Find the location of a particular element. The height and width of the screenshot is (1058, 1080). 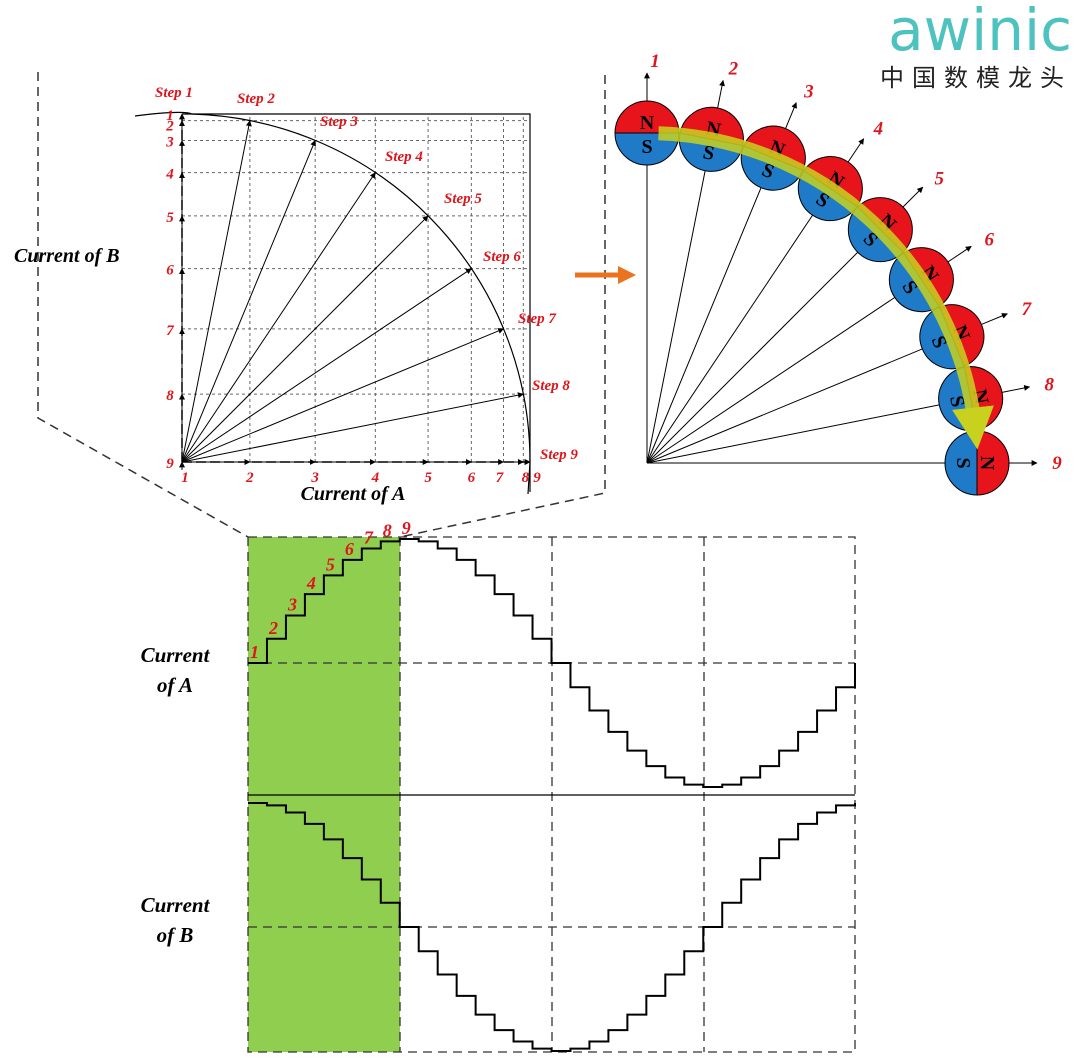

b-tick-label: 6 is located at coordinates (170, 271).